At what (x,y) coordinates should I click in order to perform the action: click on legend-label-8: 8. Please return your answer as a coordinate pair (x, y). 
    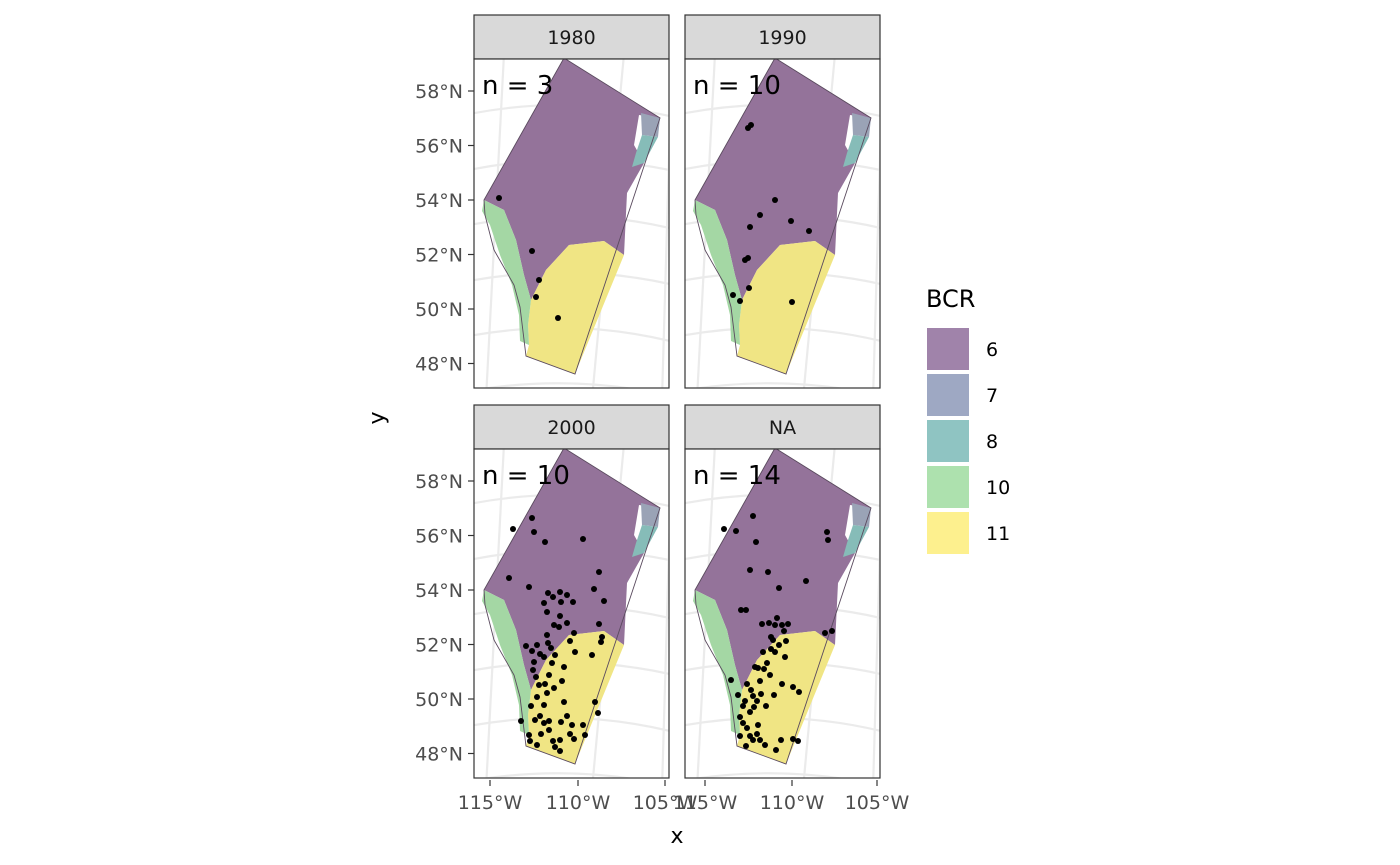
    Looking at the image, I should click on (992, 442).